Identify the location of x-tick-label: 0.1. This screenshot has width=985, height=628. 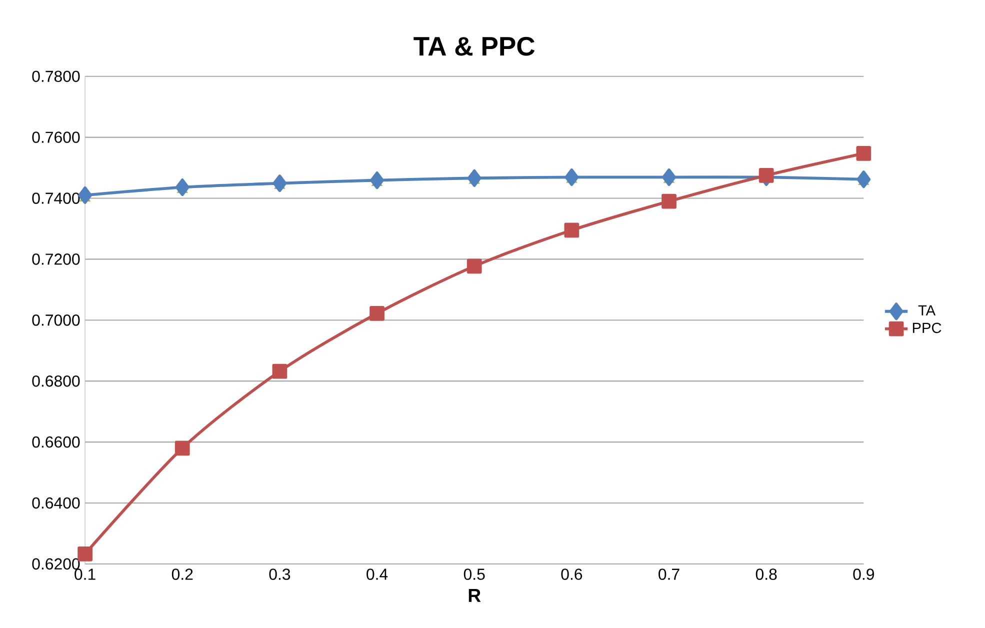
(85, 574).